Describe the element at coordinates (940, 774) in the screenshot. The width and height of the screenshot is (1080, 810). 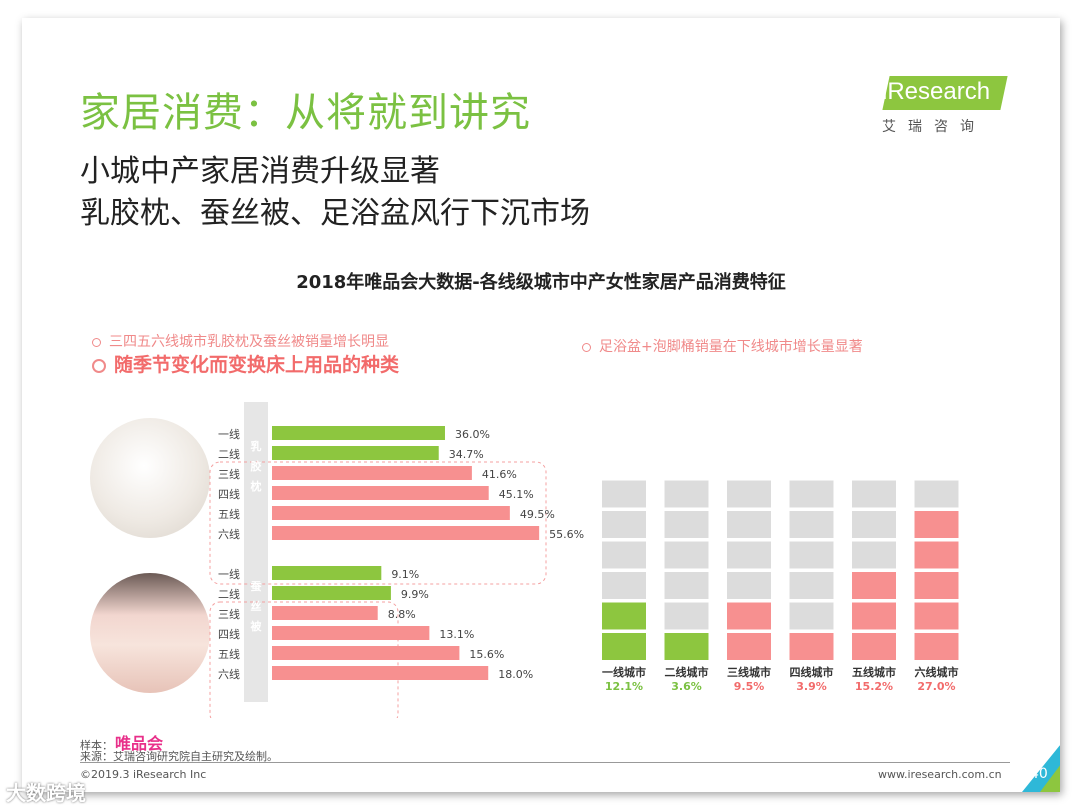
I see `website: www.iresearch.com.cn` at that location.